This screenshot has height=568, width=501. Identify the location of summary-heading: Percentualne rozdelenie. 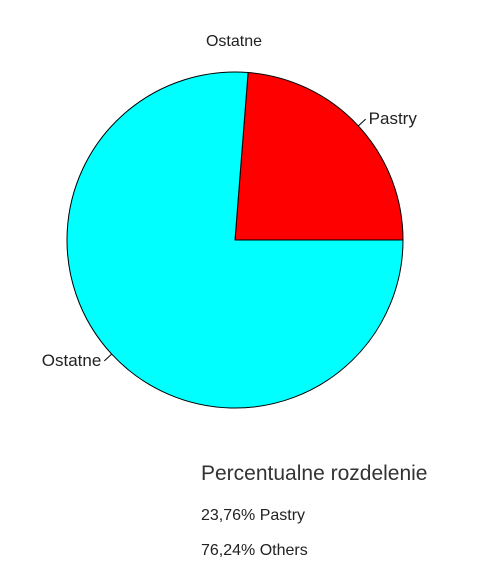
(314, 473).